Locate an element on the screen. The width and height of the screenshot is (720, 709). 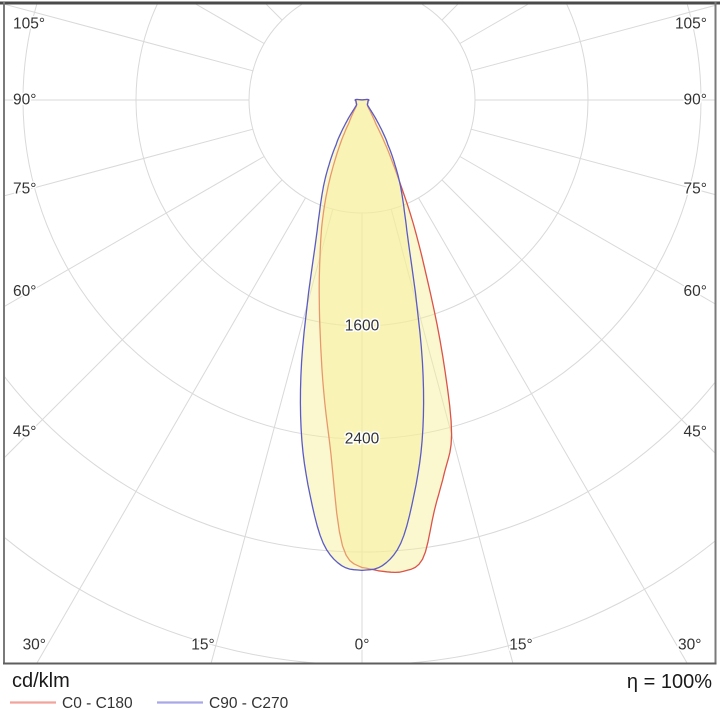
ring-label-1600: 1600 is located at coordinates (362, 326).